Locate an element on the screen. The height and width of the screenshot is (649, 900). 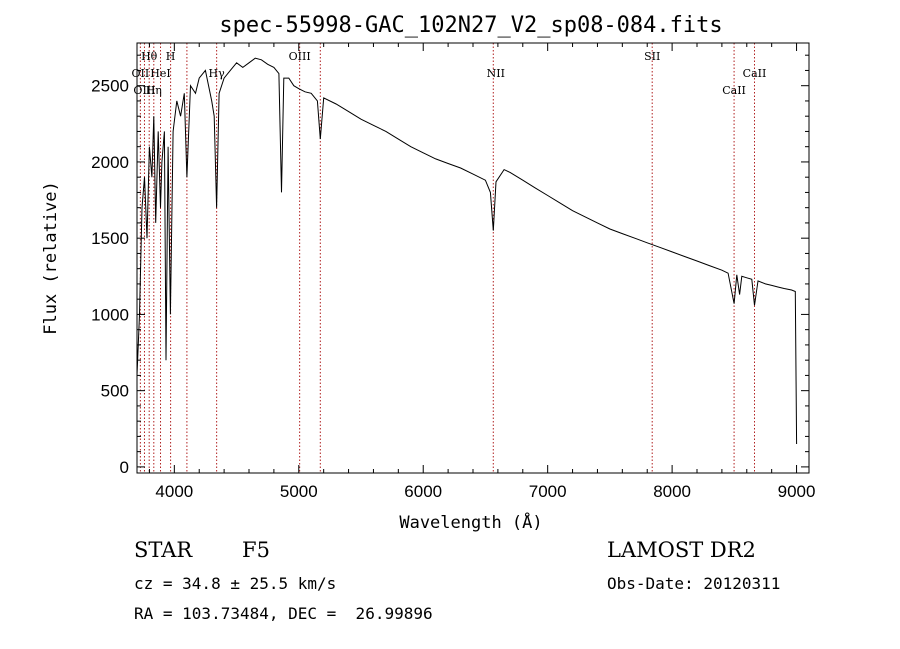
y-tick-label: 500 is located at coordinates (115, 391).